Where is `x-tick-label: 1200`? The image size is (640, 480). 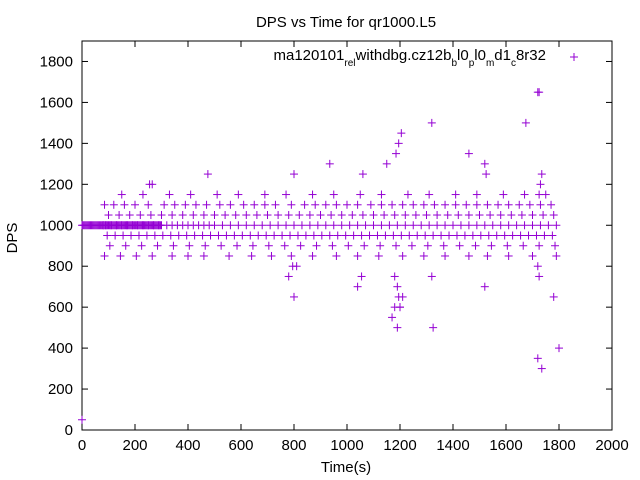
x-tick-label: 1200 is located at coordinates (399, 445).